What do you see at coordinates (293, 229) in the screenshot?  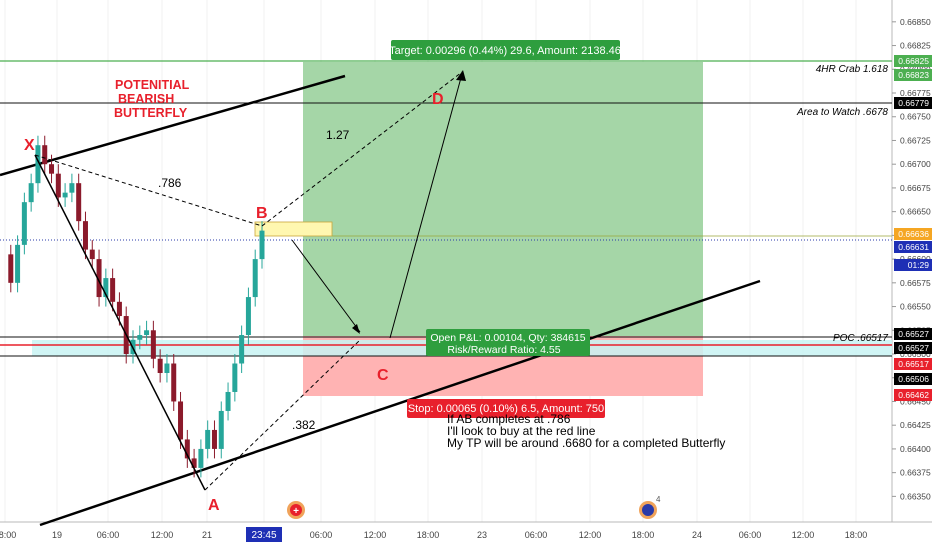 I see `b-zone-box` at bounding box center [293, 229].